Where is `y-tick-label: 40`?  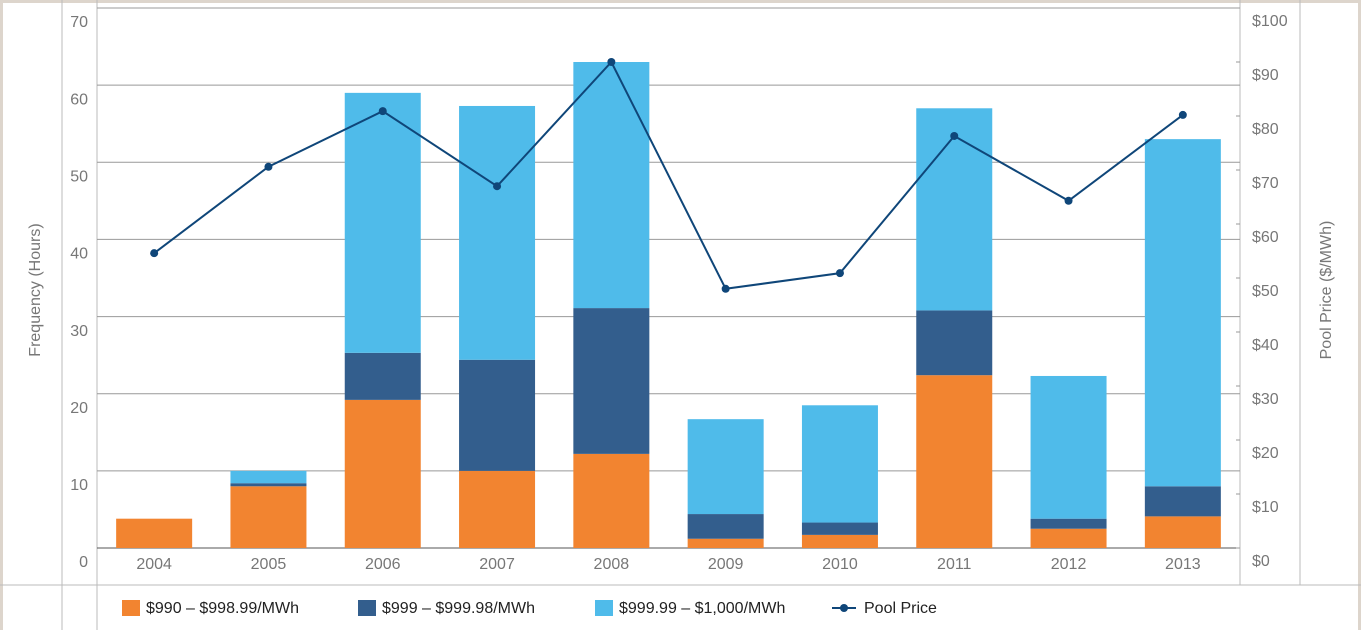 y-tick-label: 40 is located at coordinates (79, 254).